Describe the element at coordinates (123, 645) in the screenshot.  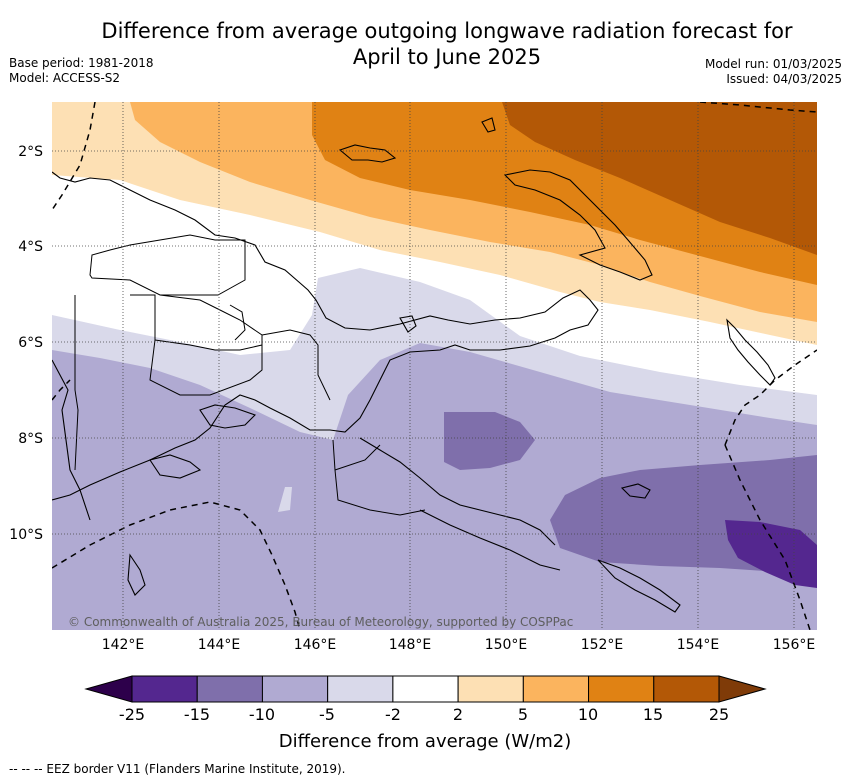
I see `lon-label: 142°E` at that location.